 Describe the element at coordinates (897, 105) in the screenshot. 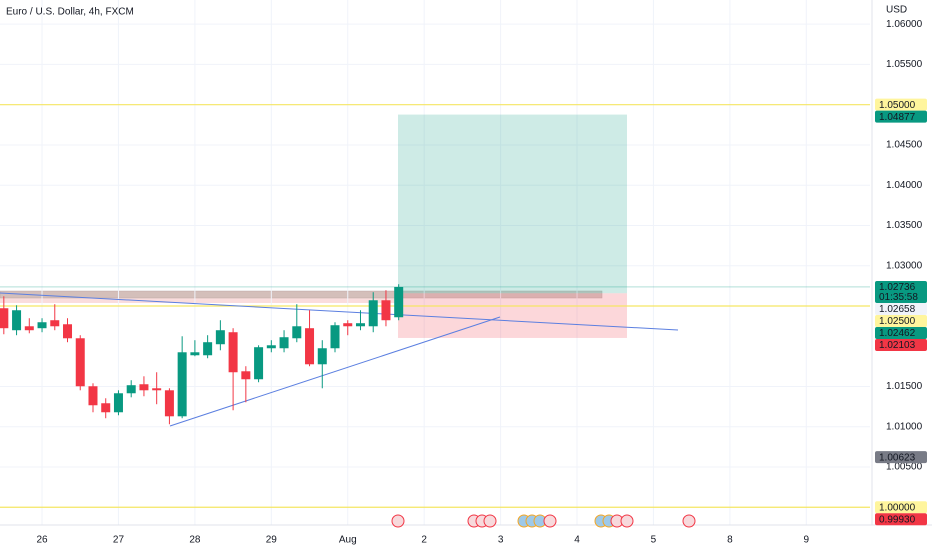

I see `price-label: 1.05000` at that location.